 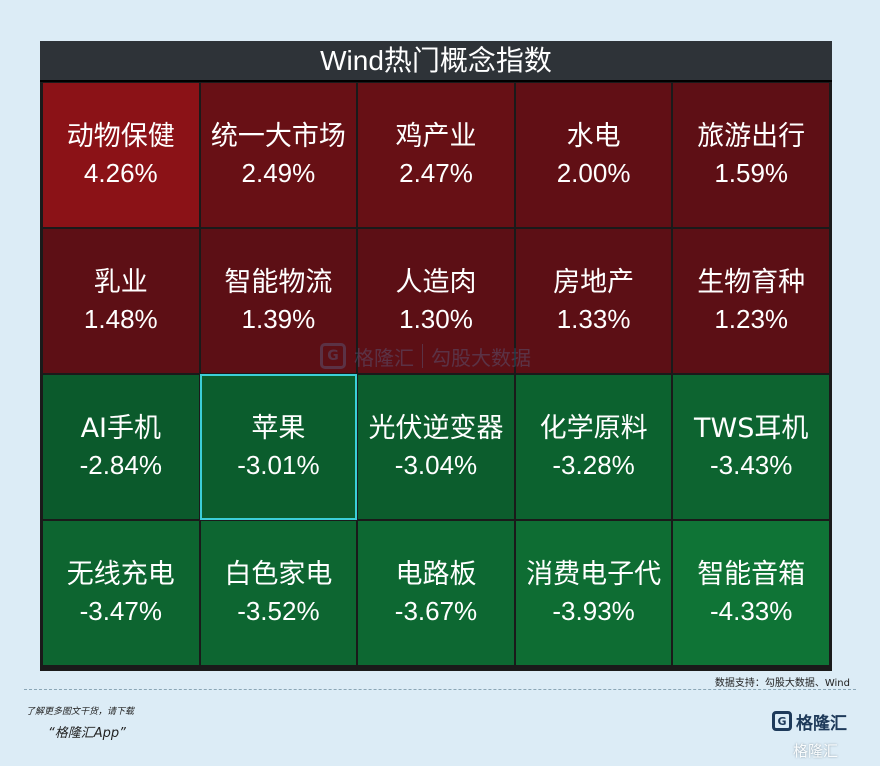 I want to click on heatmap-tile: 房地产 1.33%, so click(x=593, y=301).